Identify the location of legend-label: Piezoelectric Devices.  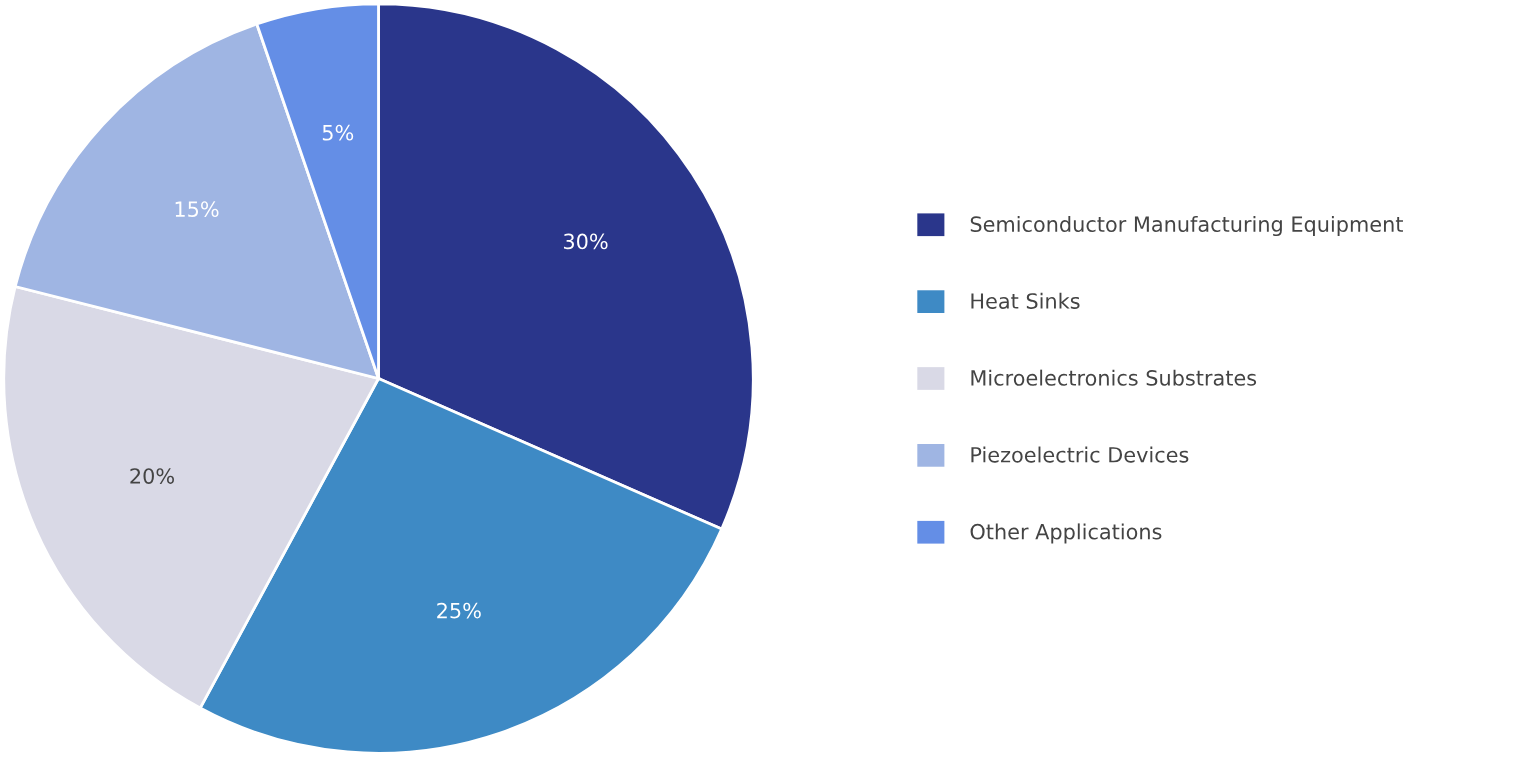
(1080, 454).